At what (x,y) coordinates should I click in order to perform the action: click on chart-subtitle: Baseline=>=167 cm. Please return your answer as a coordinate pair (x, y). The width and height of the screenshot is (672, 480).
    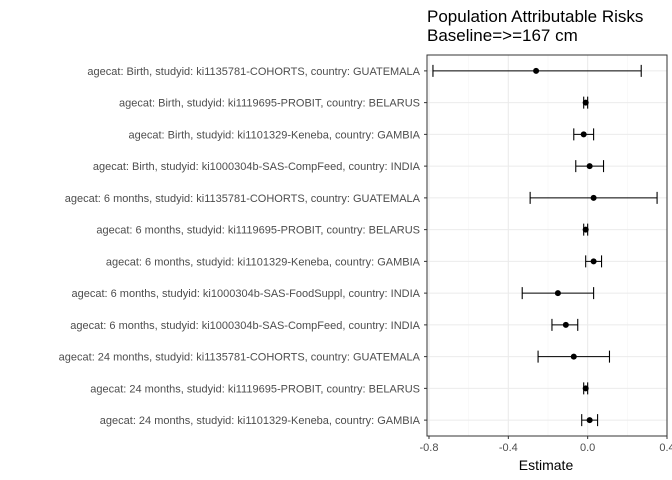
    Looking at the image, I should click on (502, 35).